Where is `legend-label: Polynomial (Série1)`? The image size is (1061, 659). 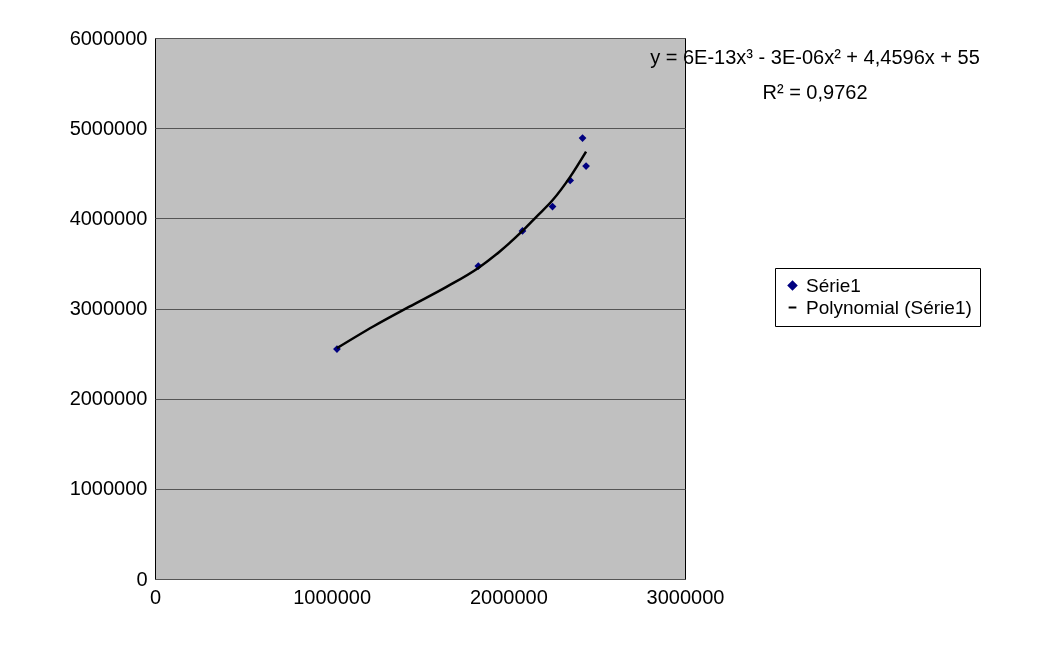
legend-label: Polynomial (Série1) is located at coordinates (889, 307).